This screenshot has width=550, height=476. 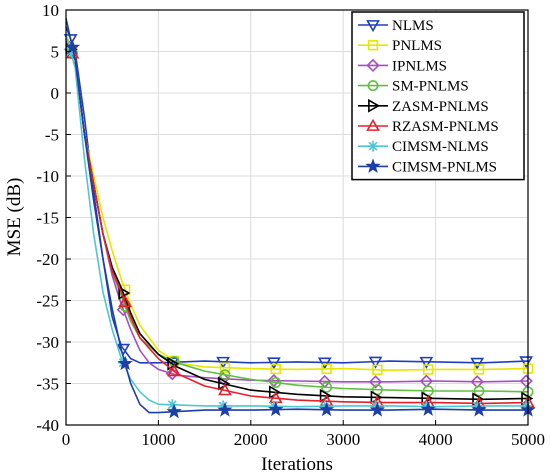 I want to click on y-tick-label: -30, so click(x=47, y=342).